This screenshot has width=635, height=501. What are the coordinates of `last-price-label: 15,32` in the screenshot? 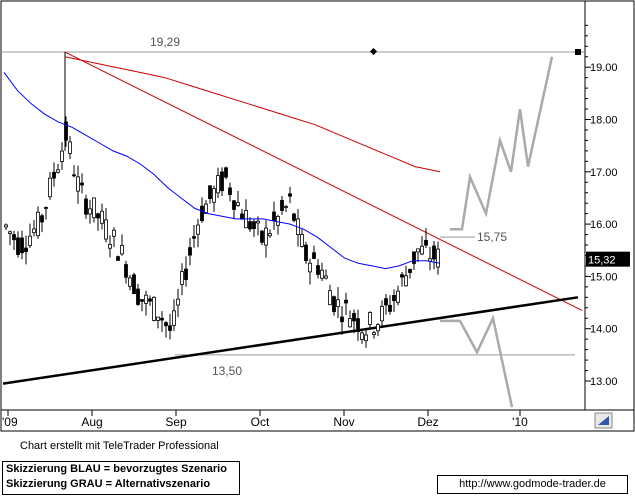 It's located at (602, 261).